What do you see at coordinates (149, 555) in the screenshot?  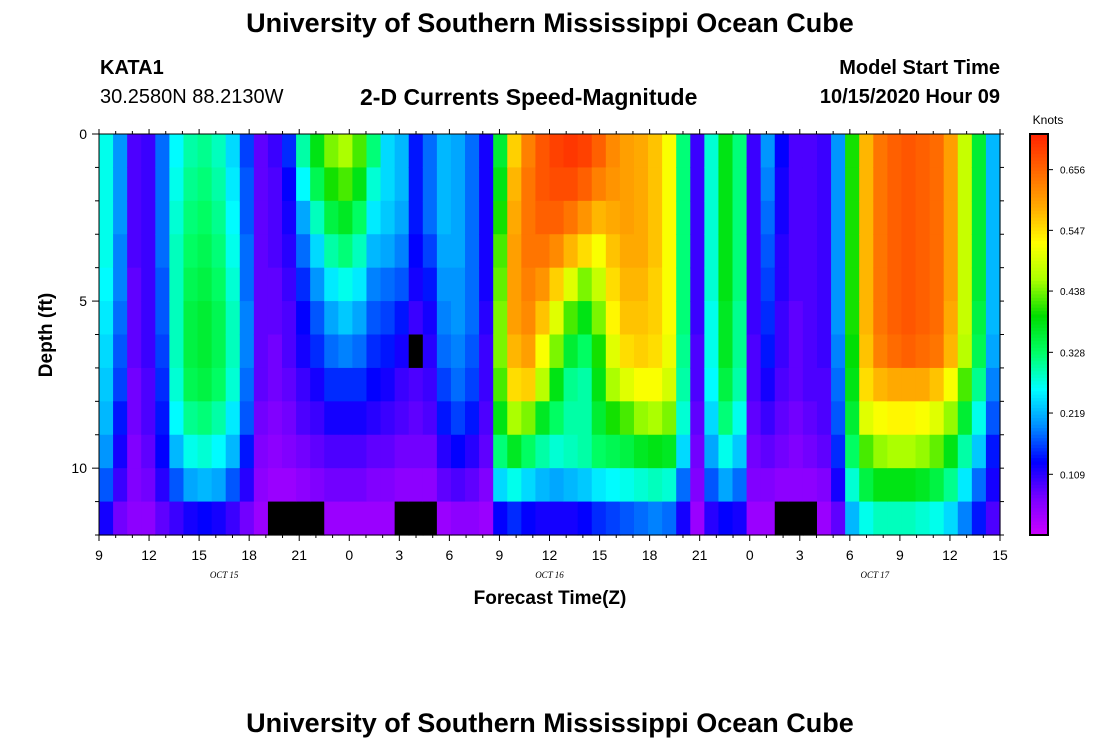 I see `x-tick-label: 12` at bounding box center [149, 555].